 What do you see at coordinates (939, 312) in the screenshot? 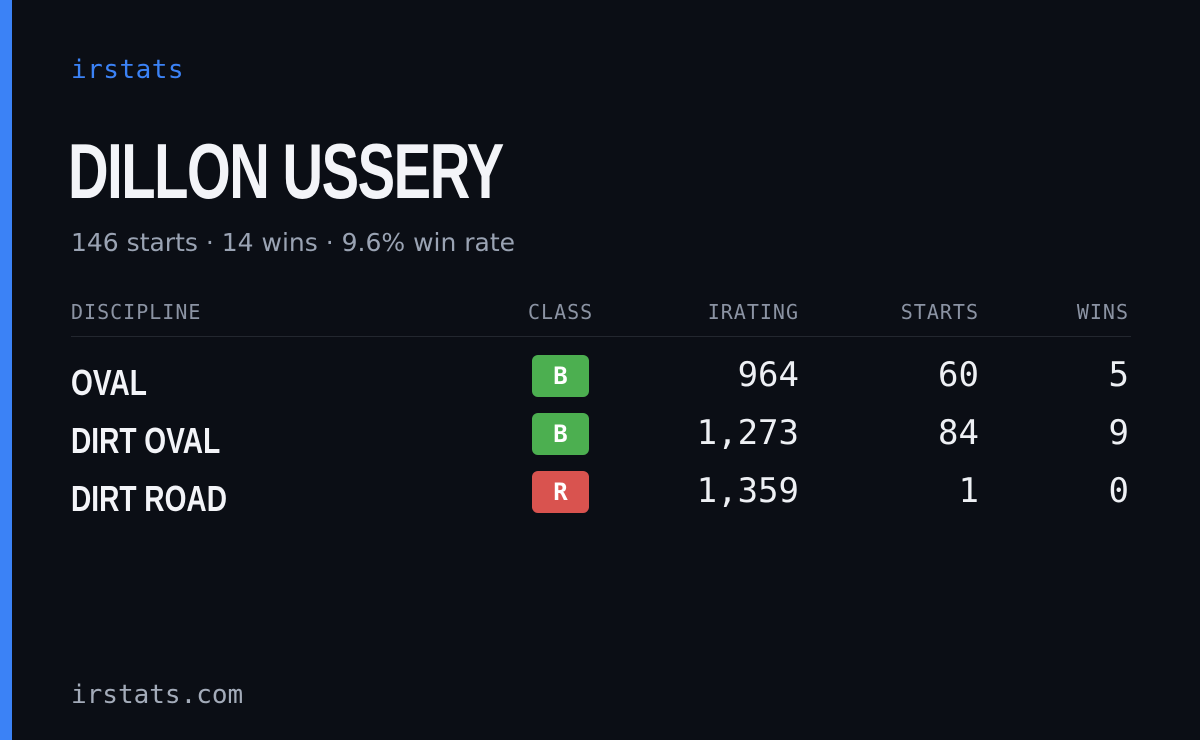
I see `column-header-starts: STARTS` at bounding box center [939, 312].